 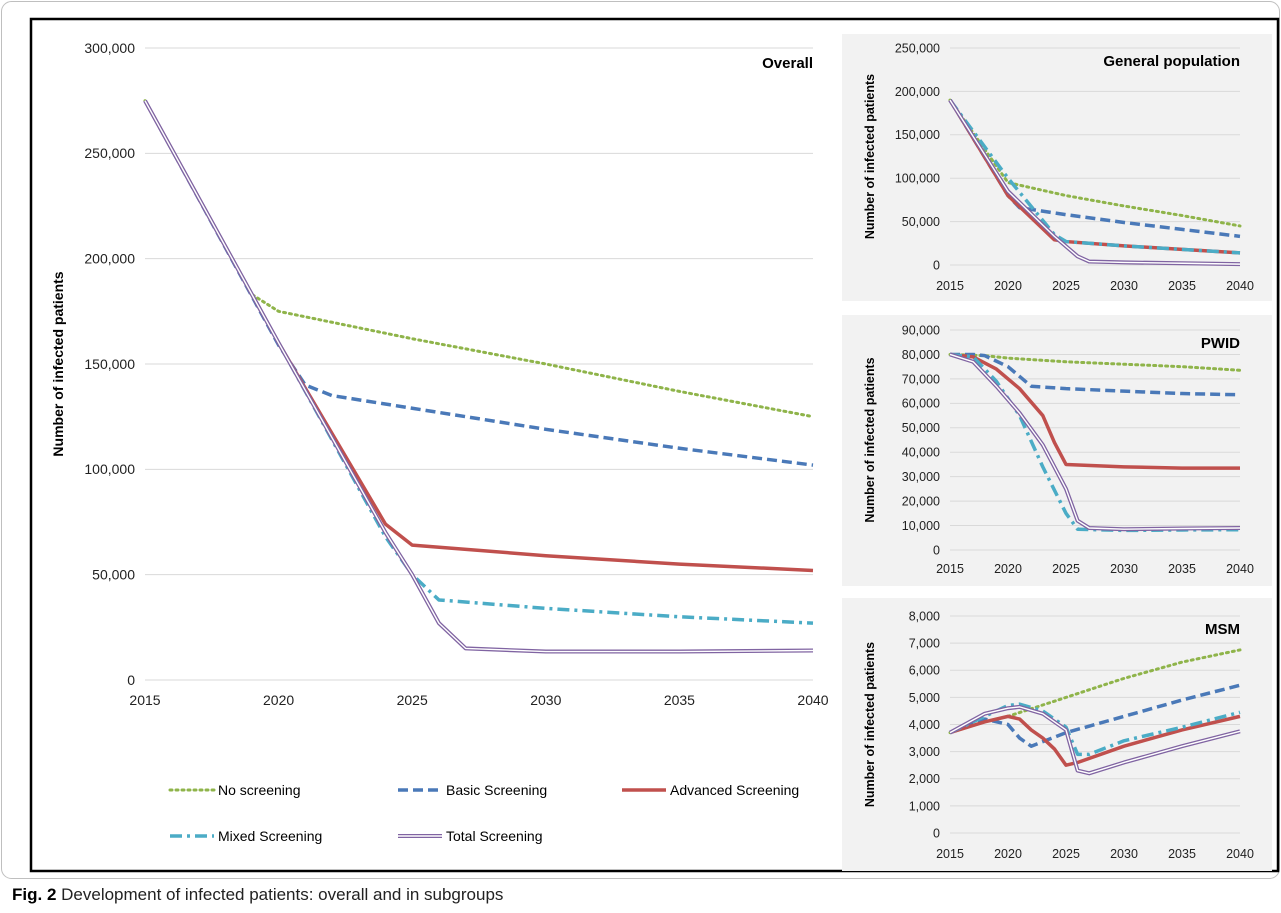 I want to click on y-tick-label: 40,000, so click(x=921, y=453).